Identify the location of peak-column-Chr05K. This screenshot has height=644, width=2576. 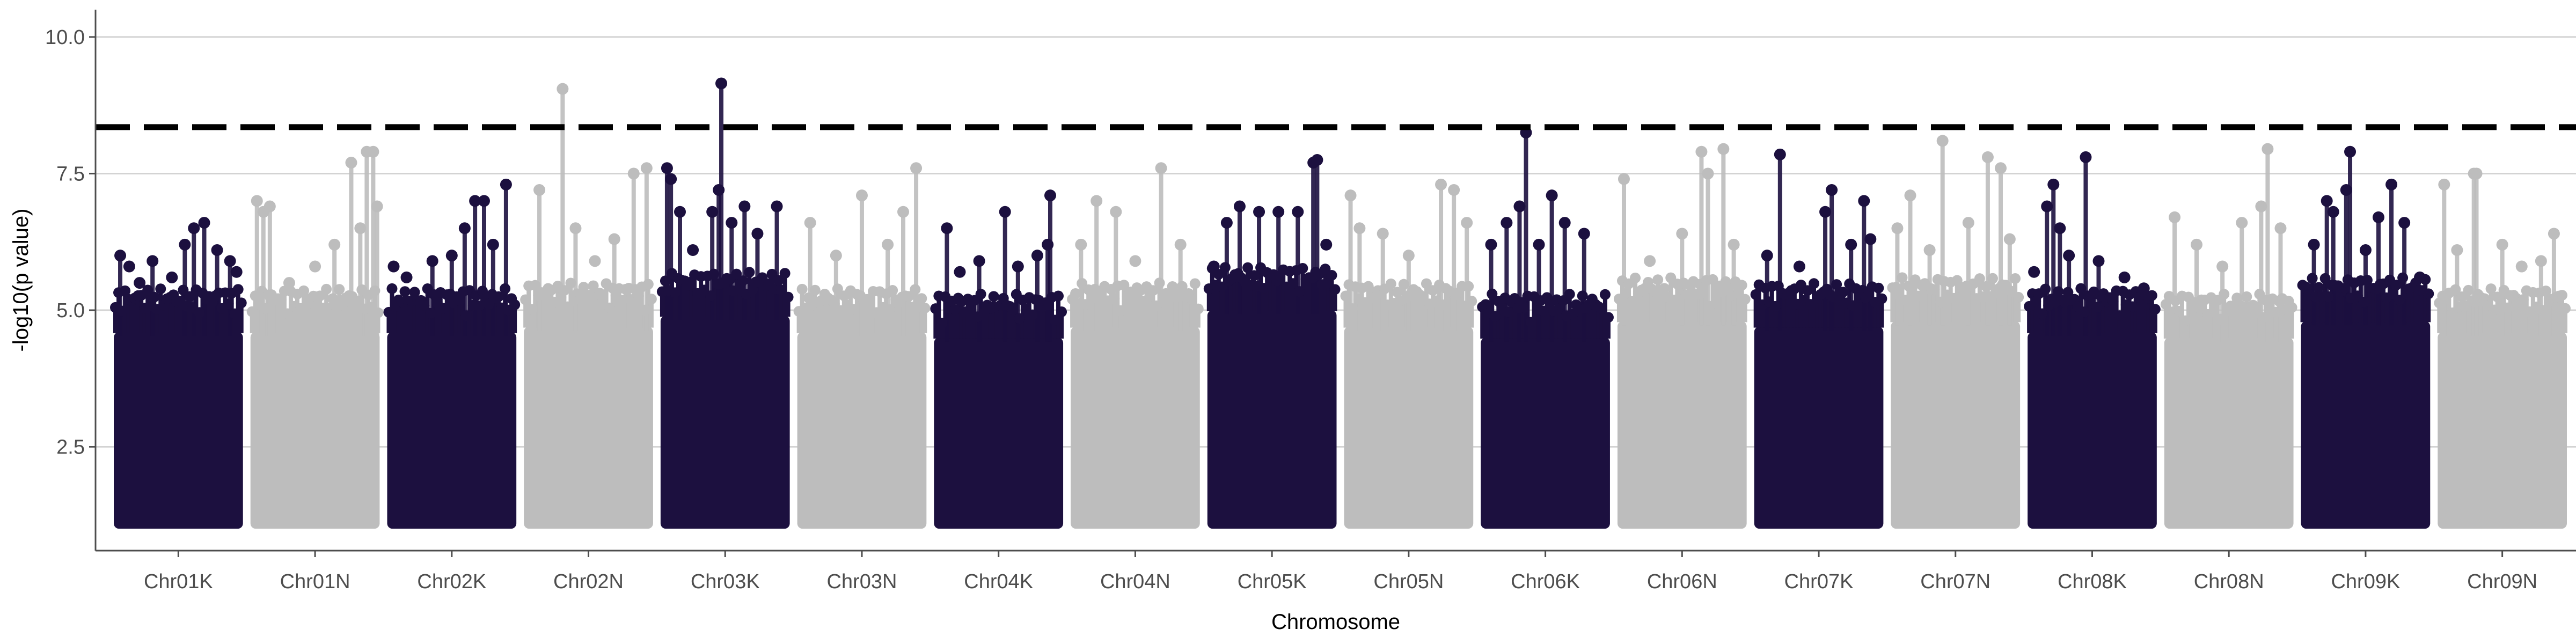
(1239, 262).